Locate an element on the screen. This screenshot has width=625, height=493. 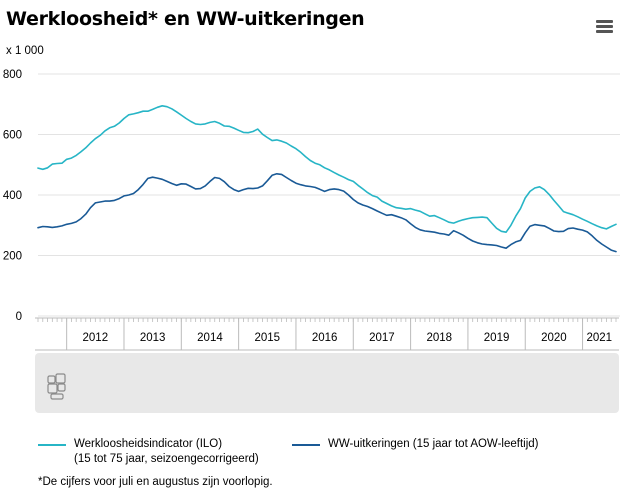
y-tick-label: 200 is located at coordinates (12, 257).